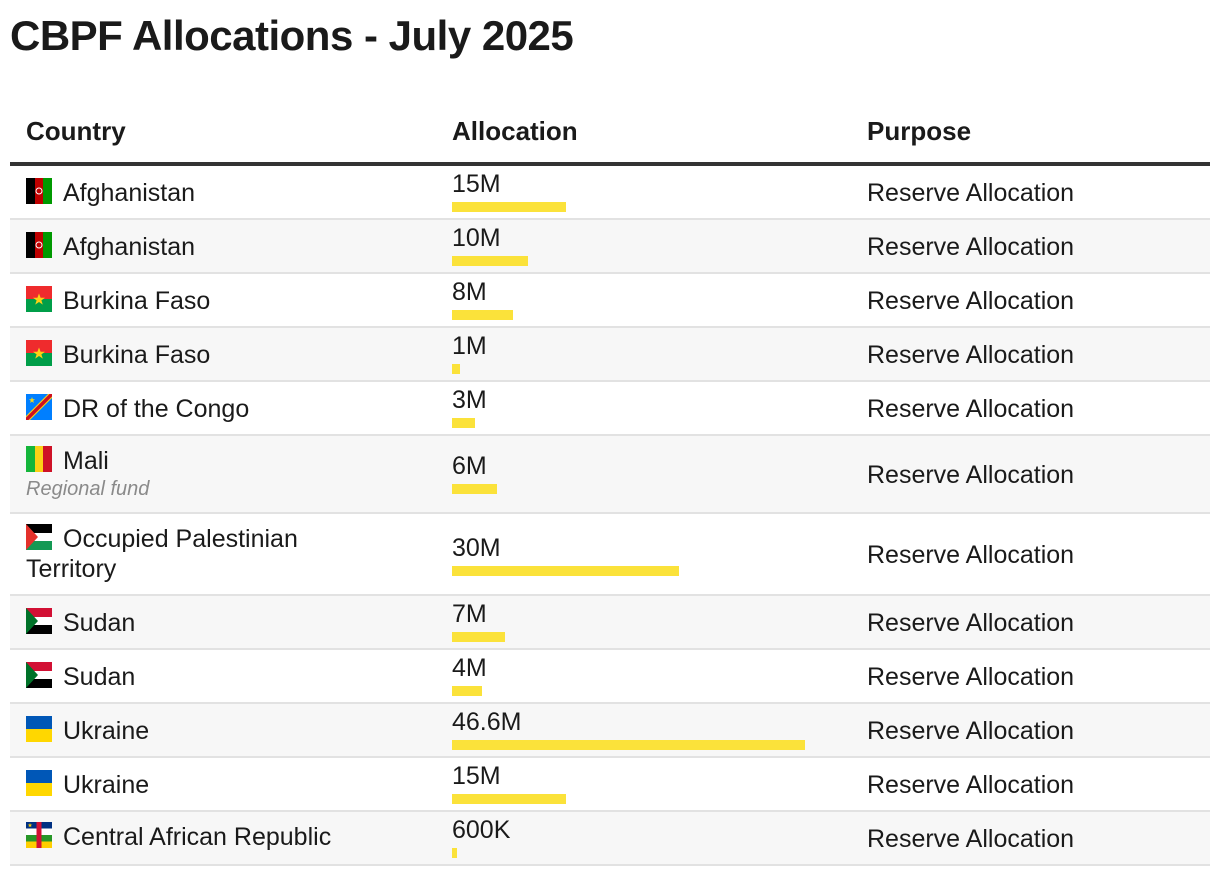  I want to click on allocation-cell: 7M, so click(652, 621).